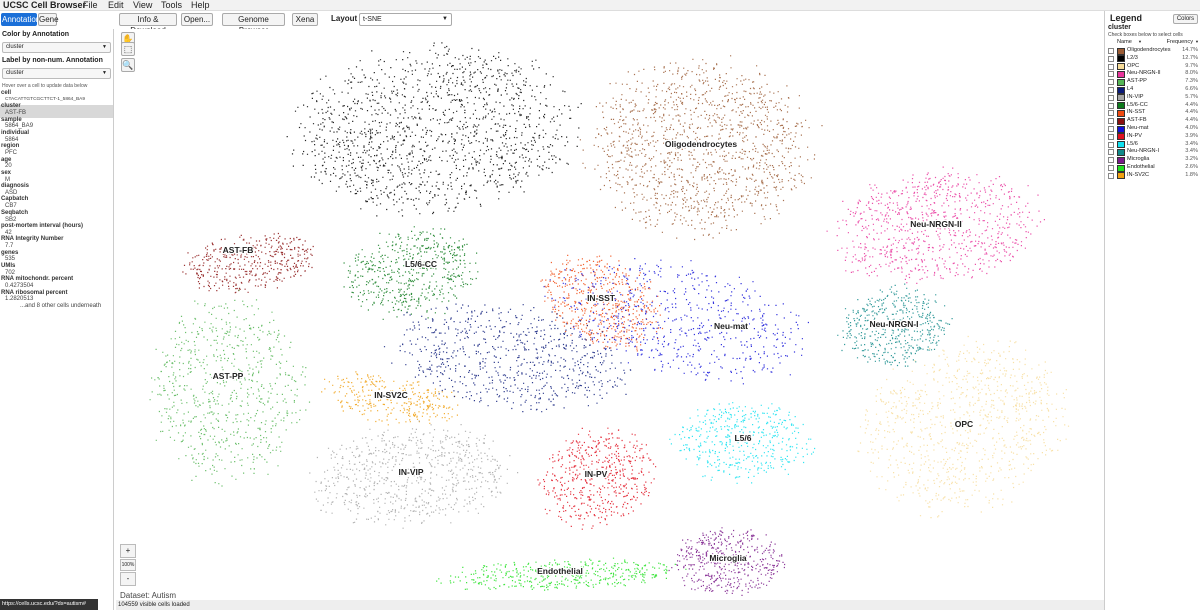 Image resolution: width=1200 pixels, height=610 pixels. Describe the element at coordinates (148, 24) in the screenshot. I see `info-download-button: Info & Download` at that location.